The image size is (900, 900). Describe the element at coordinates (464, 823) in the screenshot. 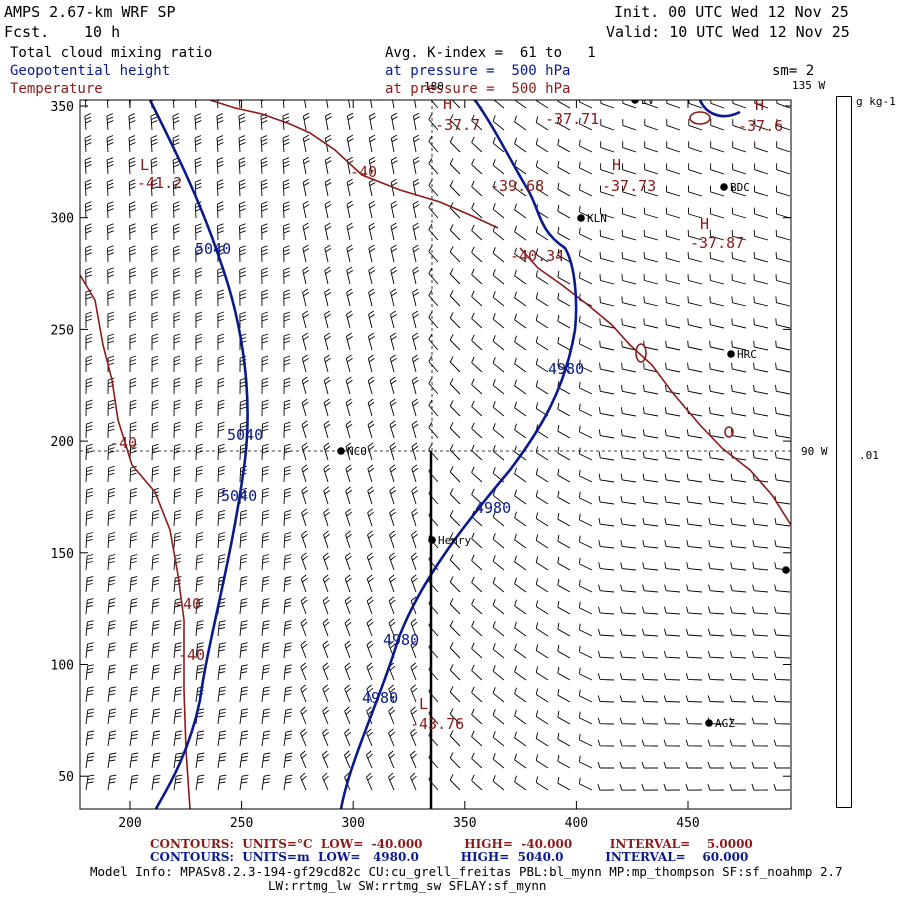

I see `x-tick-label: 350` at that location.